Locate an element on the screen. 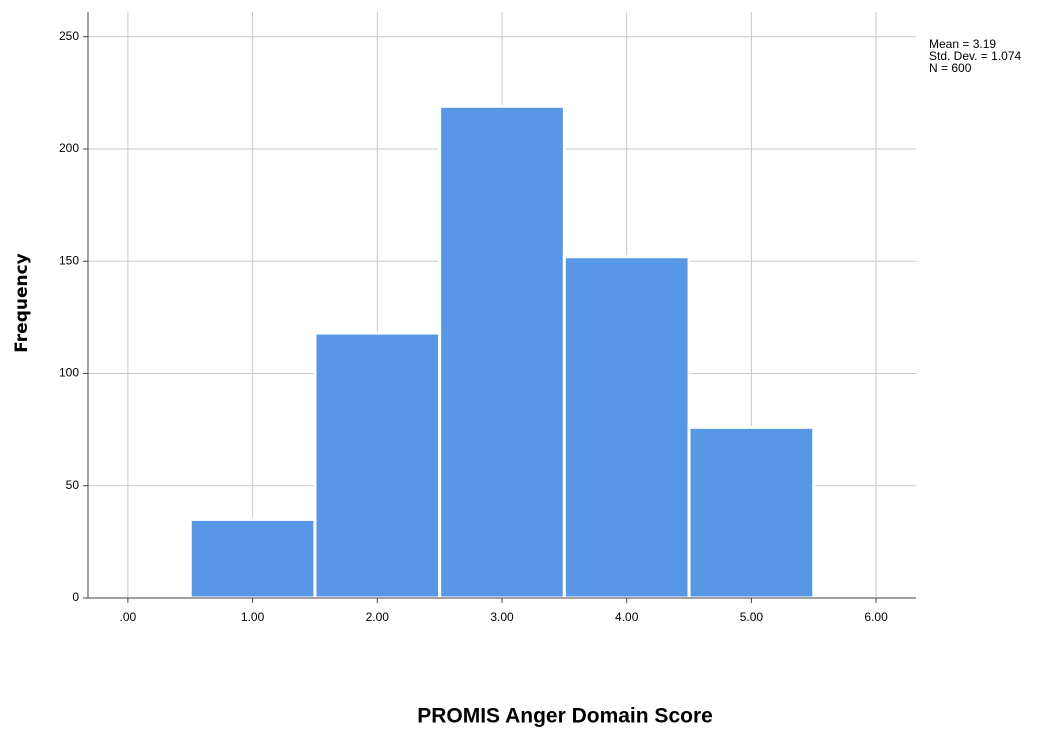 This screenshot has width=1054, height=732. annotation: N = 600 is located at coordinates (950, 68).